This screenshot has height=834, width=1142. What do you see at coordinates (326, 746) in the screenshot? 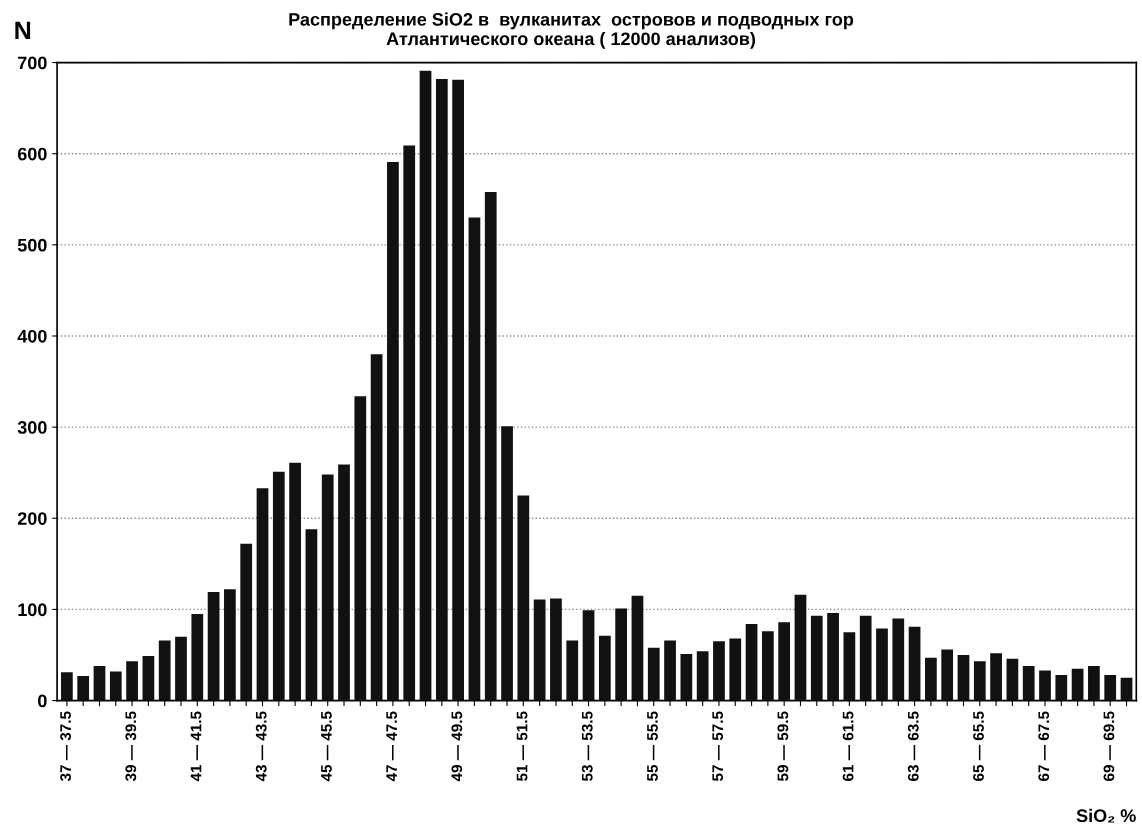
I see `x-tick-label: 45 — 45.5` at bounding box center [326, 746].